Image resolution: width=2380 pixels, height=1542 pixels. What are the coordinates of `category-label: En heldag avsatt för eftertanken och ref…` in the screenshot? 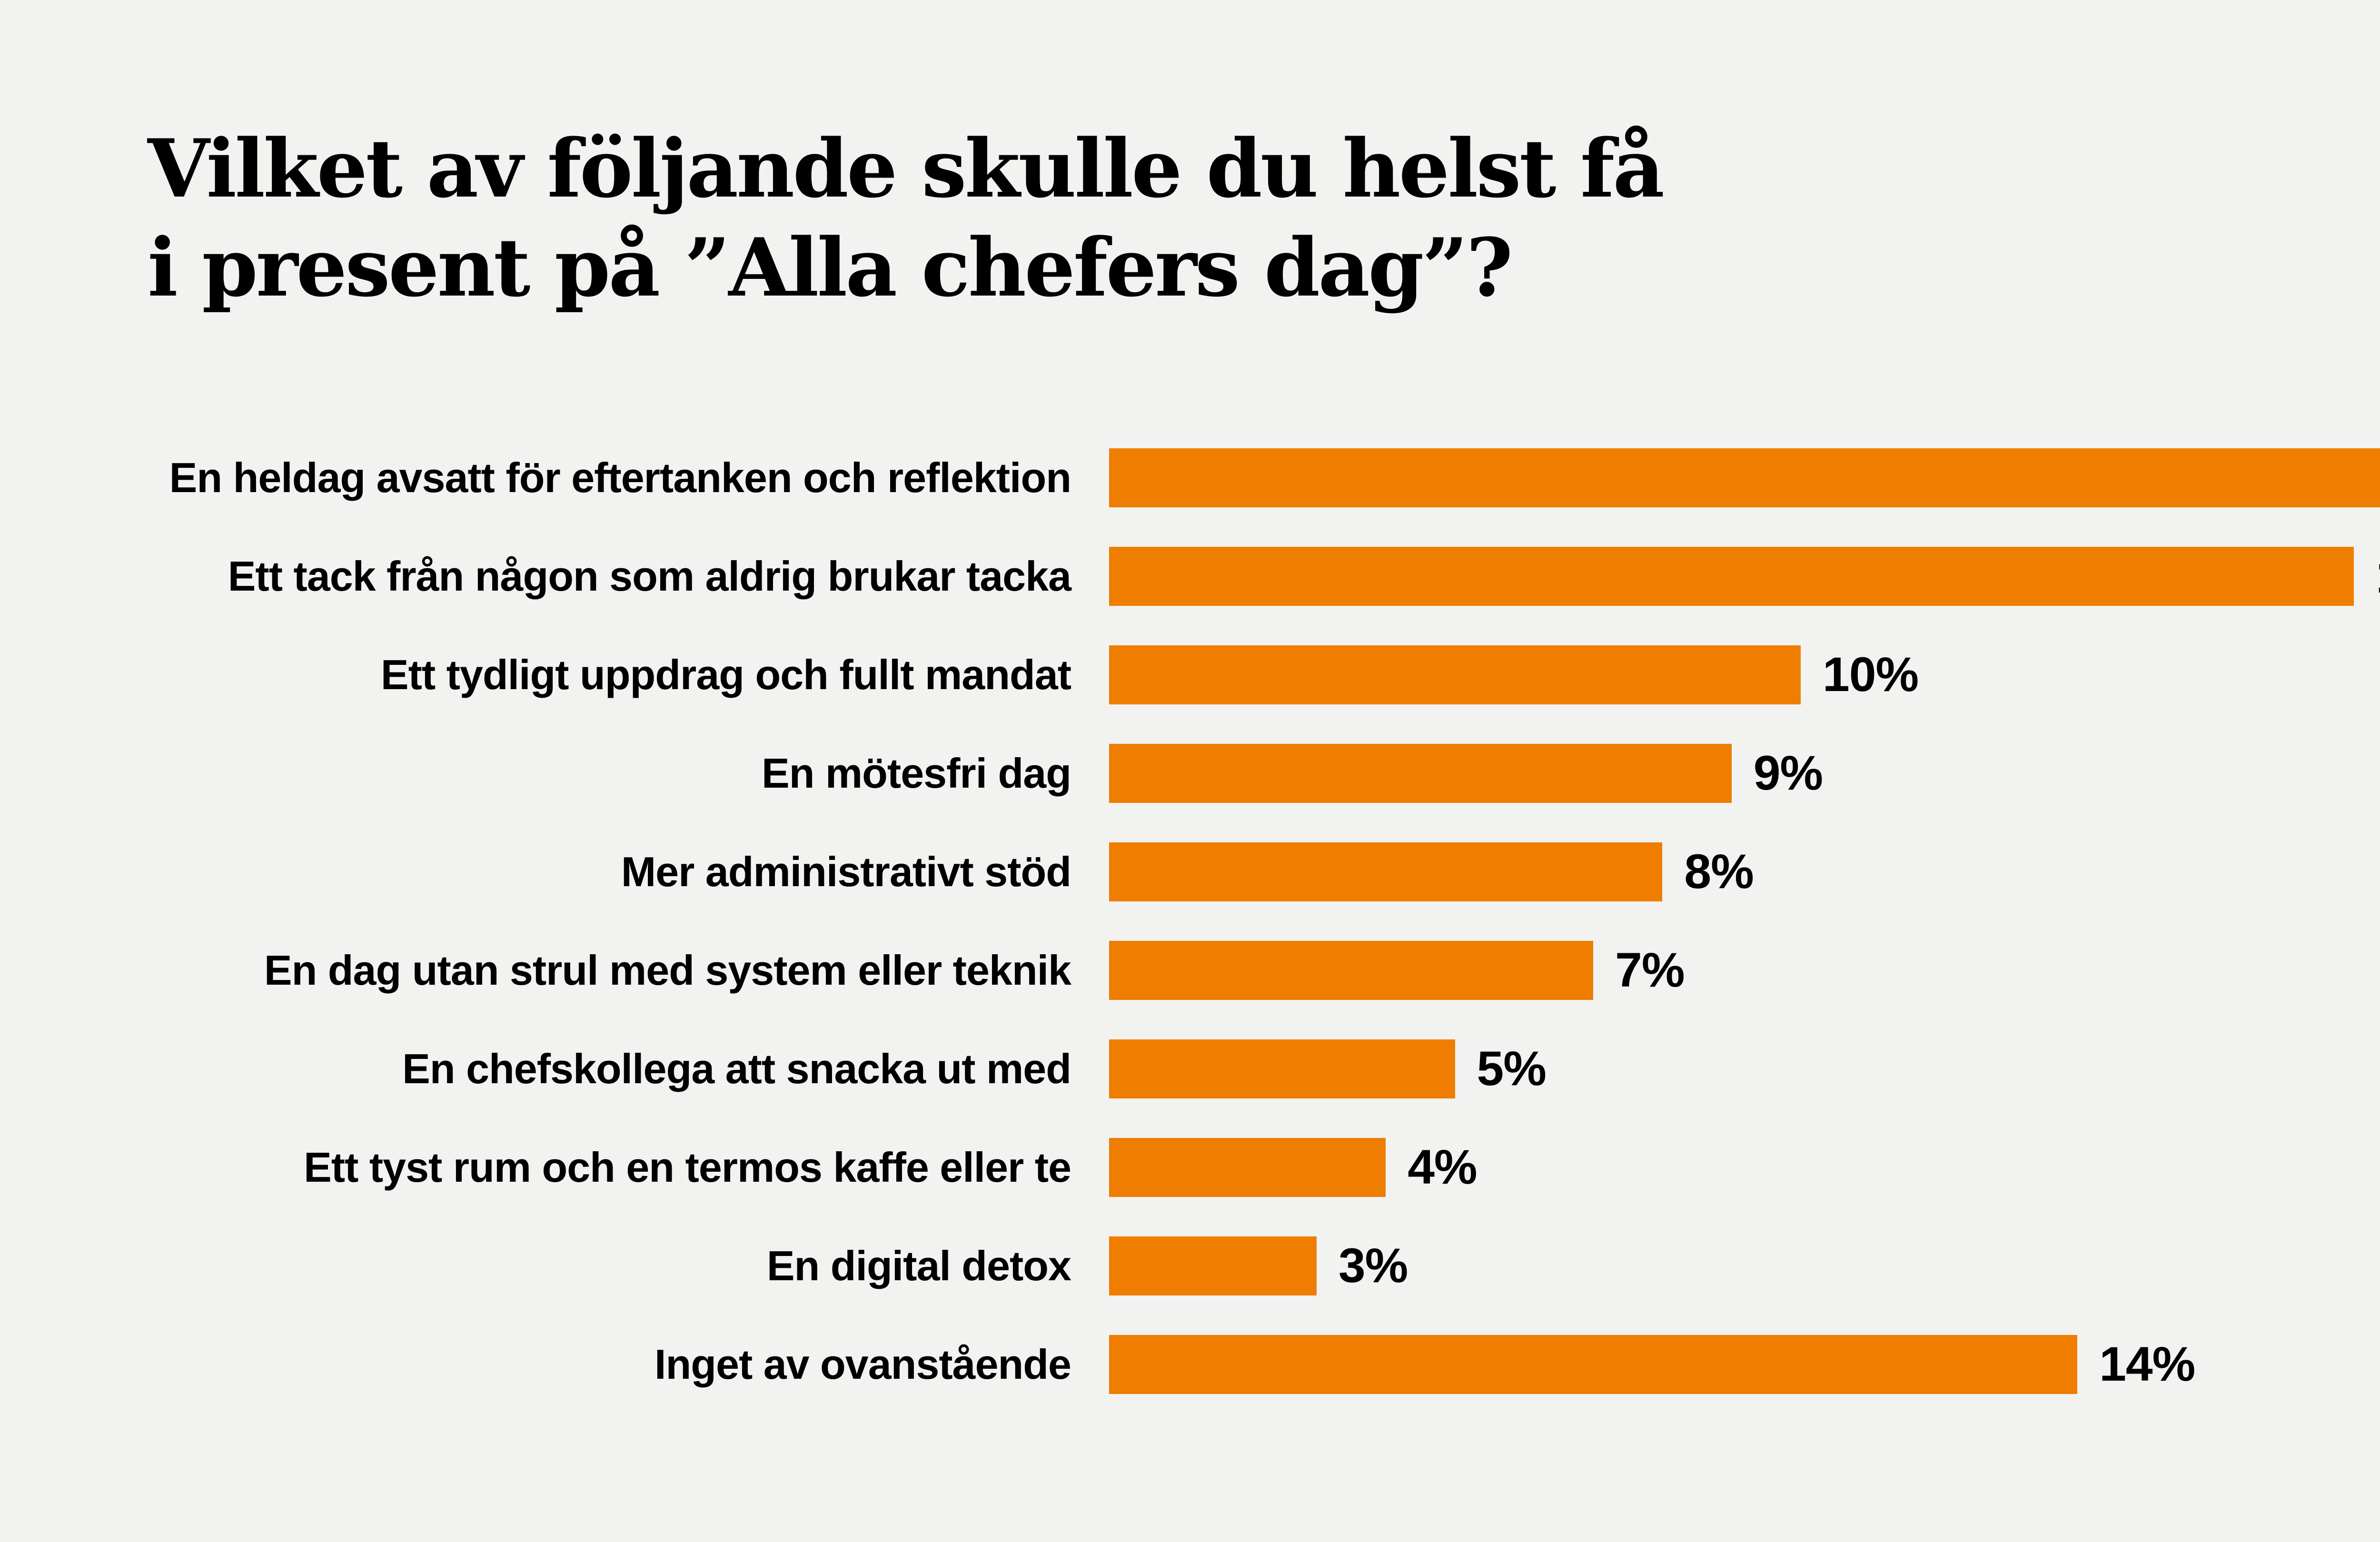 It's located at (620, 477).